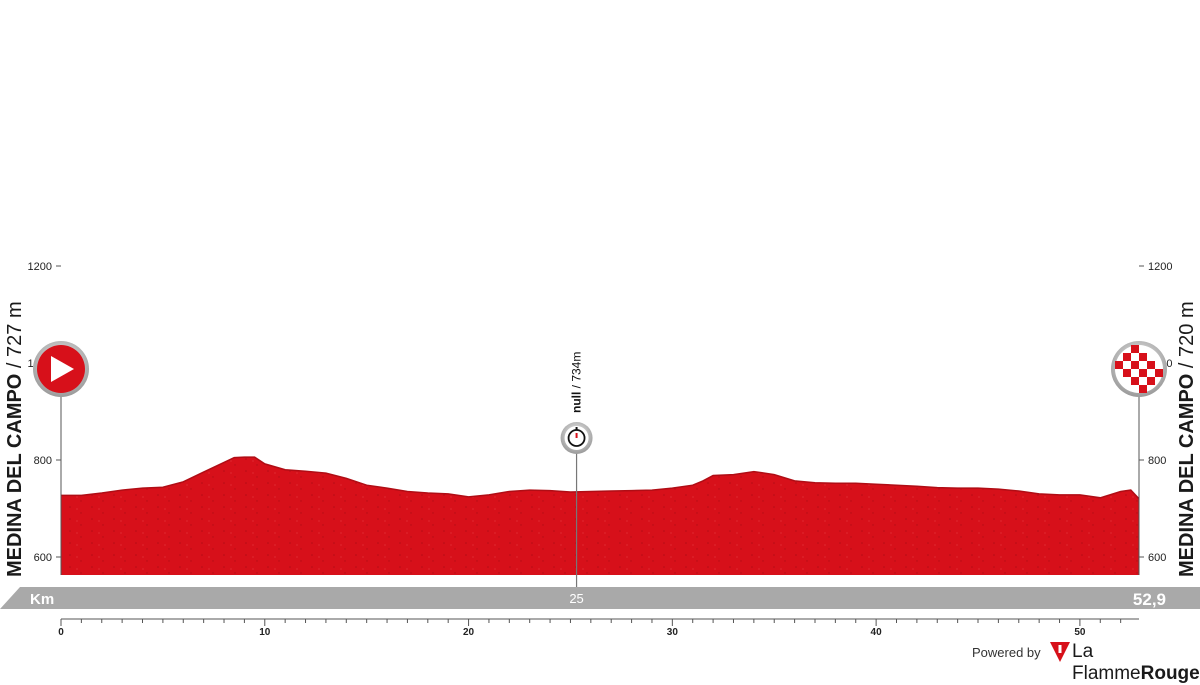  What do you see at coordinates (43, 558) in the screenshot?
I see `y-tick-label-left: 600` at bounding box center [43, 558].